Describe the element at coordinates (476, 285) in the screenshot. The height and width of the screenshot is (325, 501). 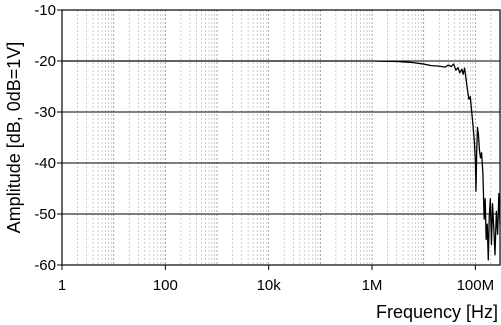
I see `x-tick-label: 100M` at that location.